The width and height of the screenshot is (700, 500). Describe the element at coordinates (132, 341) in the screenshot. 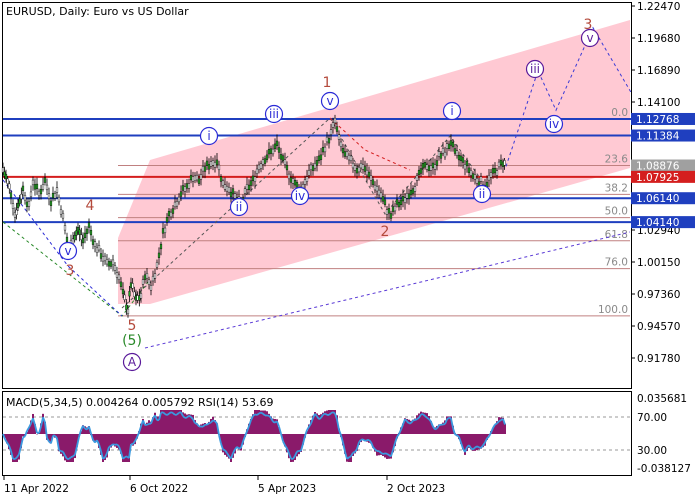

I see `wave-label-6: (5)` at that location.